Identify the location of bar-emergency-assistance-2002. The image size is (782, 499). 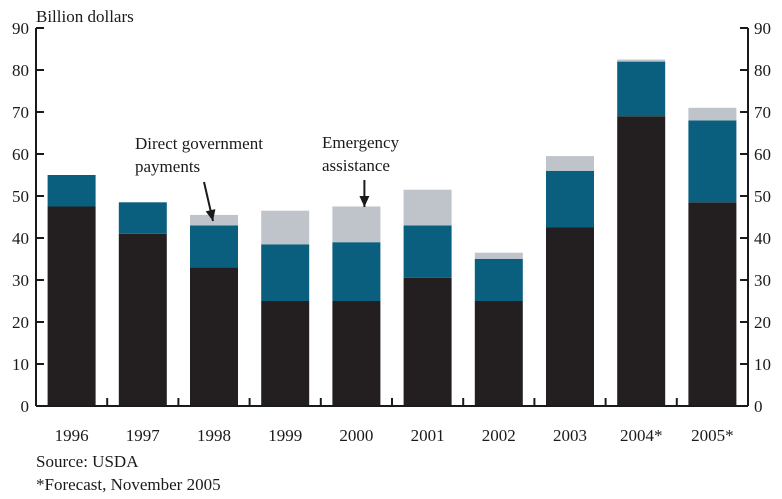
(498, 255).